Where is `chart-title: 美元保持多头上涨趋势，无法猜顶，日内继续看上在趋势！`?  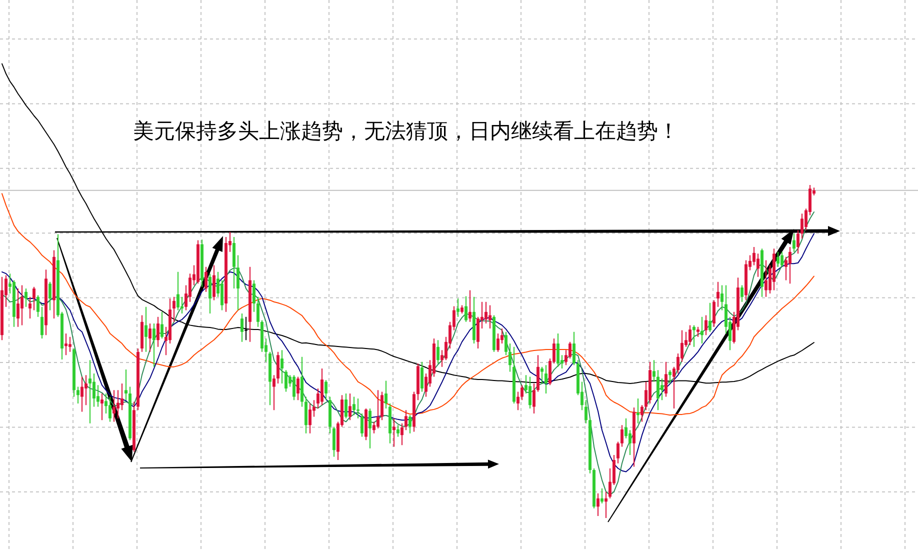 chart-title: 美元保持多头上涨趋势，无法猜顶，日内继续看上在趋势！ is located at coordinates (406, 131).